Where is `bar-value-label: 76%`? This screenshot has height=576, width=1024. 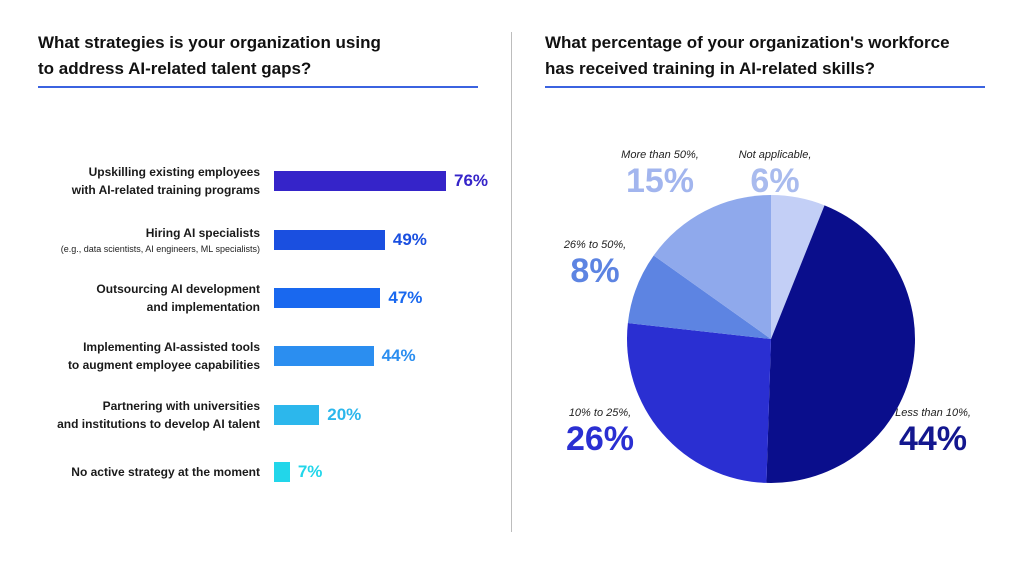 bar-value-label: 76% is located at coordinates (471, 180).